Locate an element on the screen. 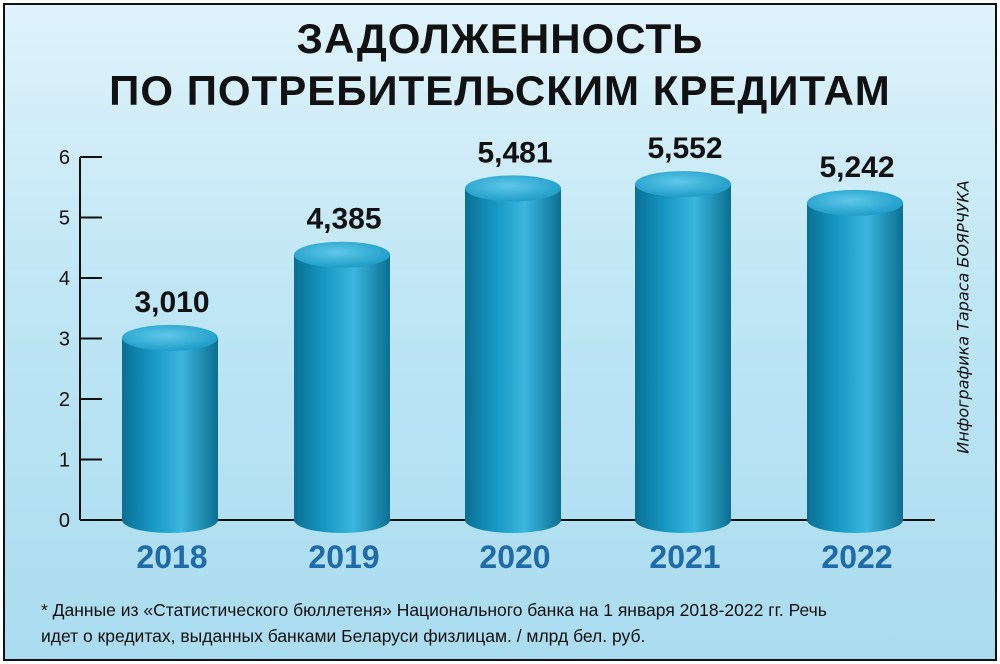  y-tick-label: 0 is located at coordinates (64, 521).